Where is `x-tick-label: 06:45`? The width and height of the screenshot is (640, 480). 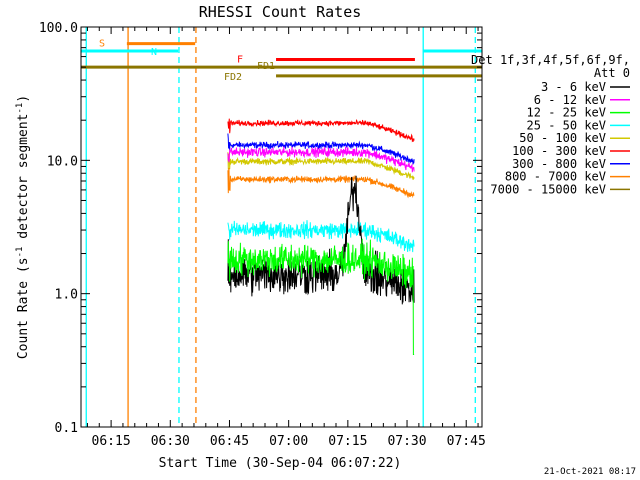
x-tick-label: 06:45 is located at coordinates (229, 441).